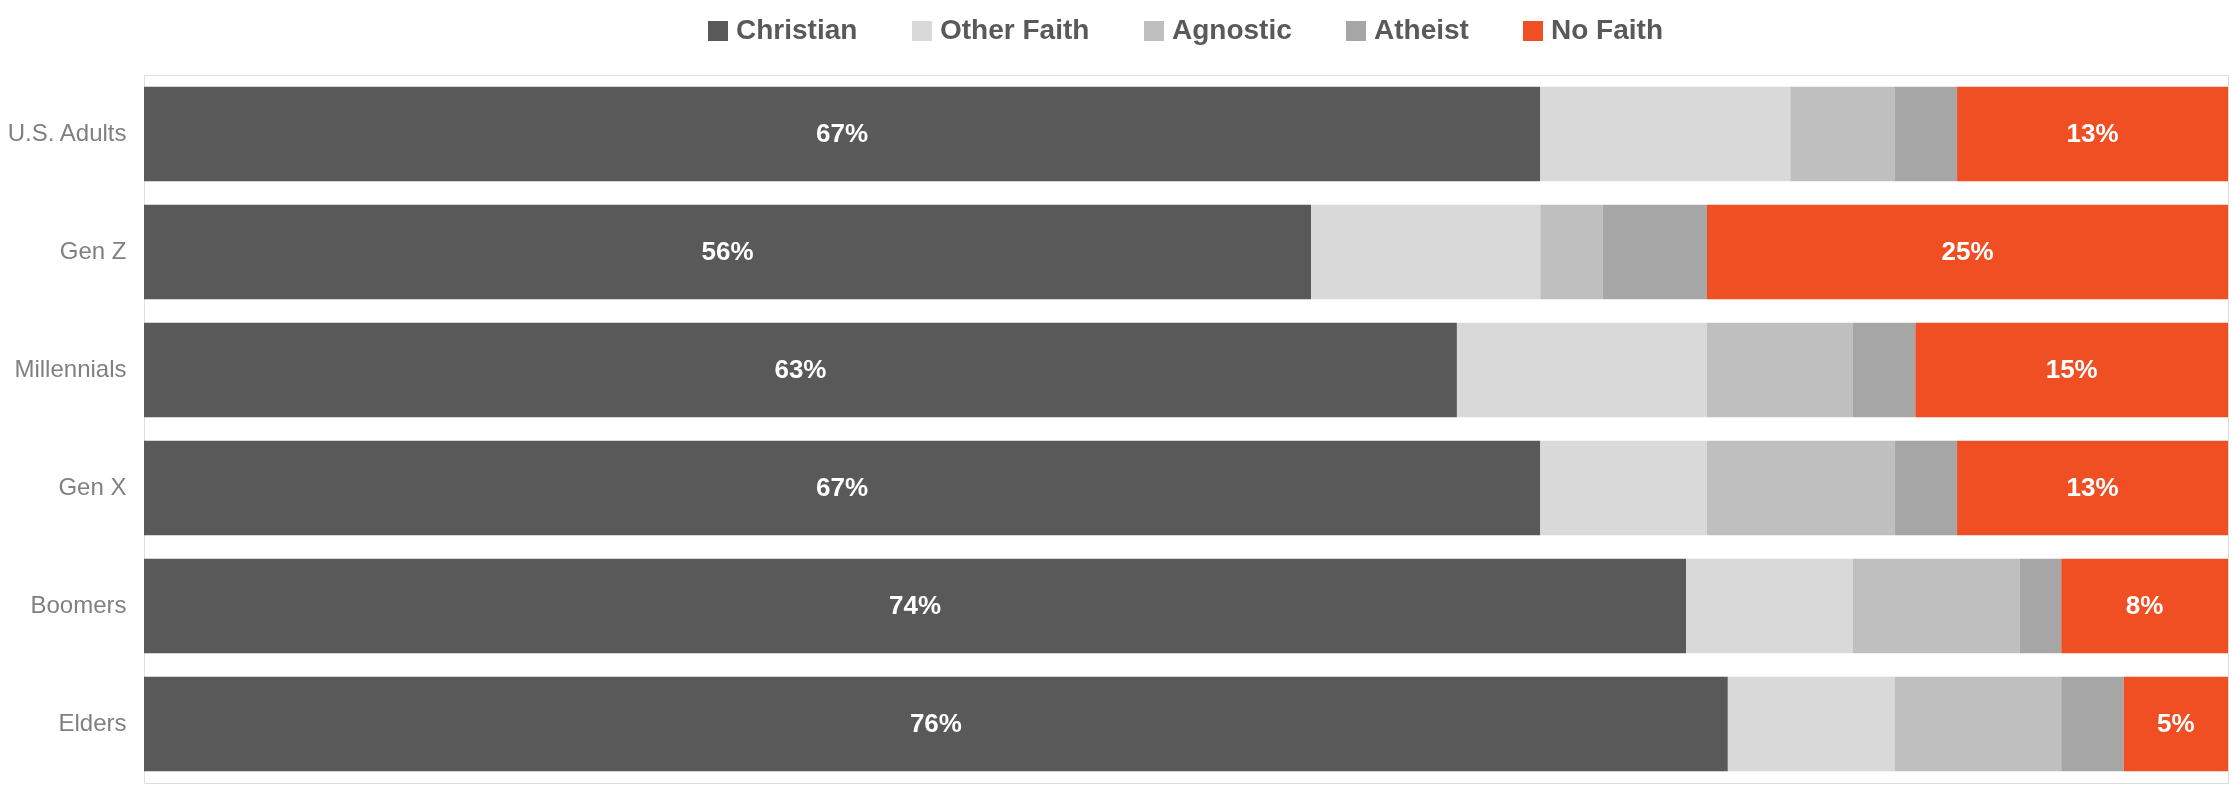  What do you see at coordinates (800, 369) in the screenshot?
I see `data-label: 63%` at bounding box center [800, 369].